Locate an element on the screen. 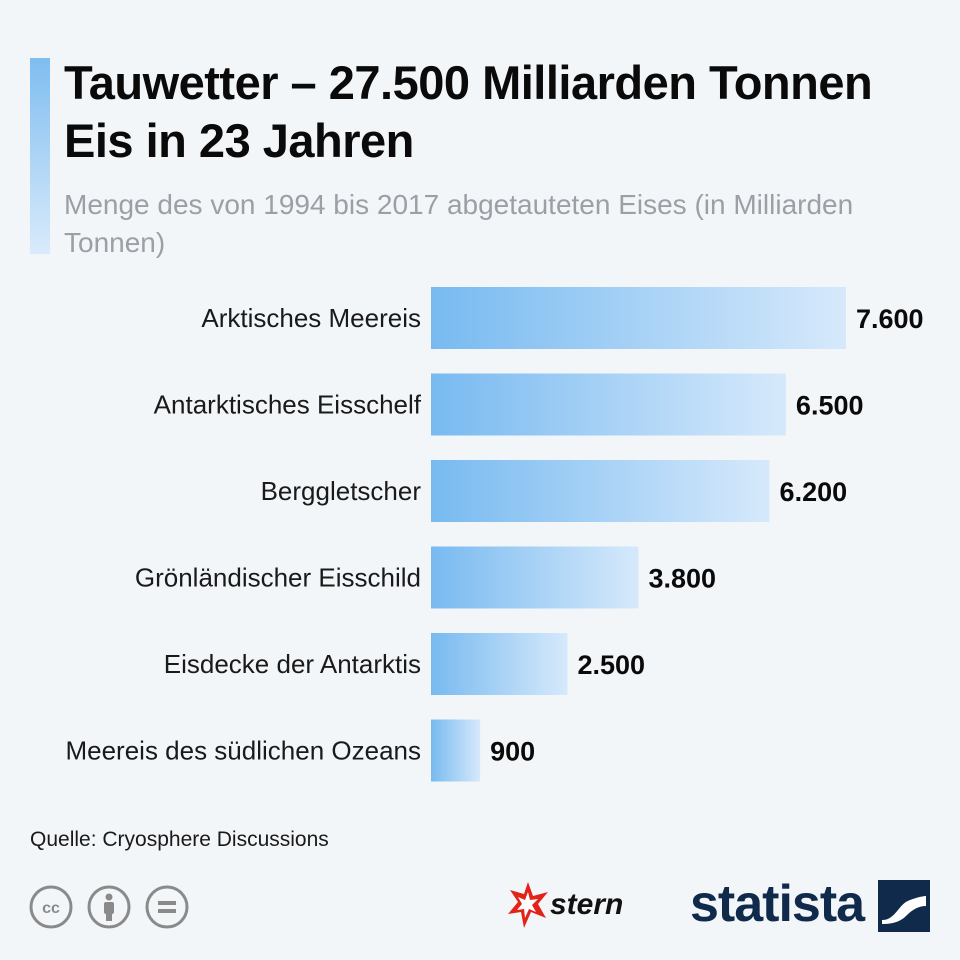  title-accent-bar is located at coordinates (40, 156).